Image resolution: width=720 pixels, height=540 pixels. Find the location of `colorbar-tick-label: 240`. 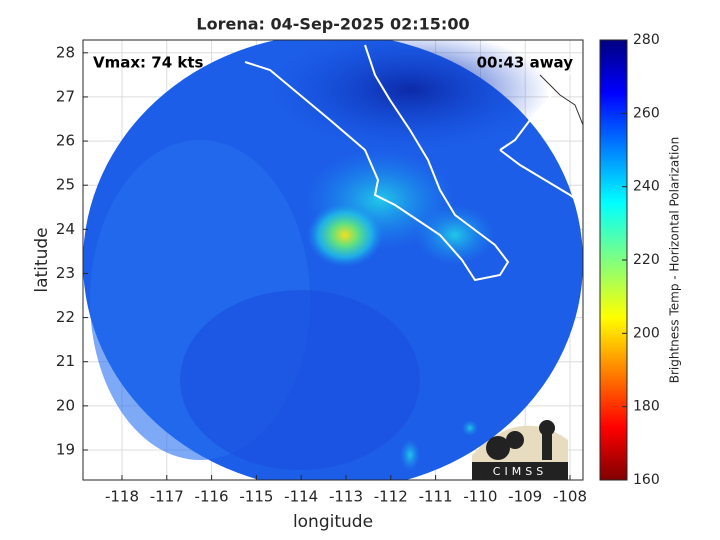

colorbar-tick-label: 240 is located at coordinates (646, 187).